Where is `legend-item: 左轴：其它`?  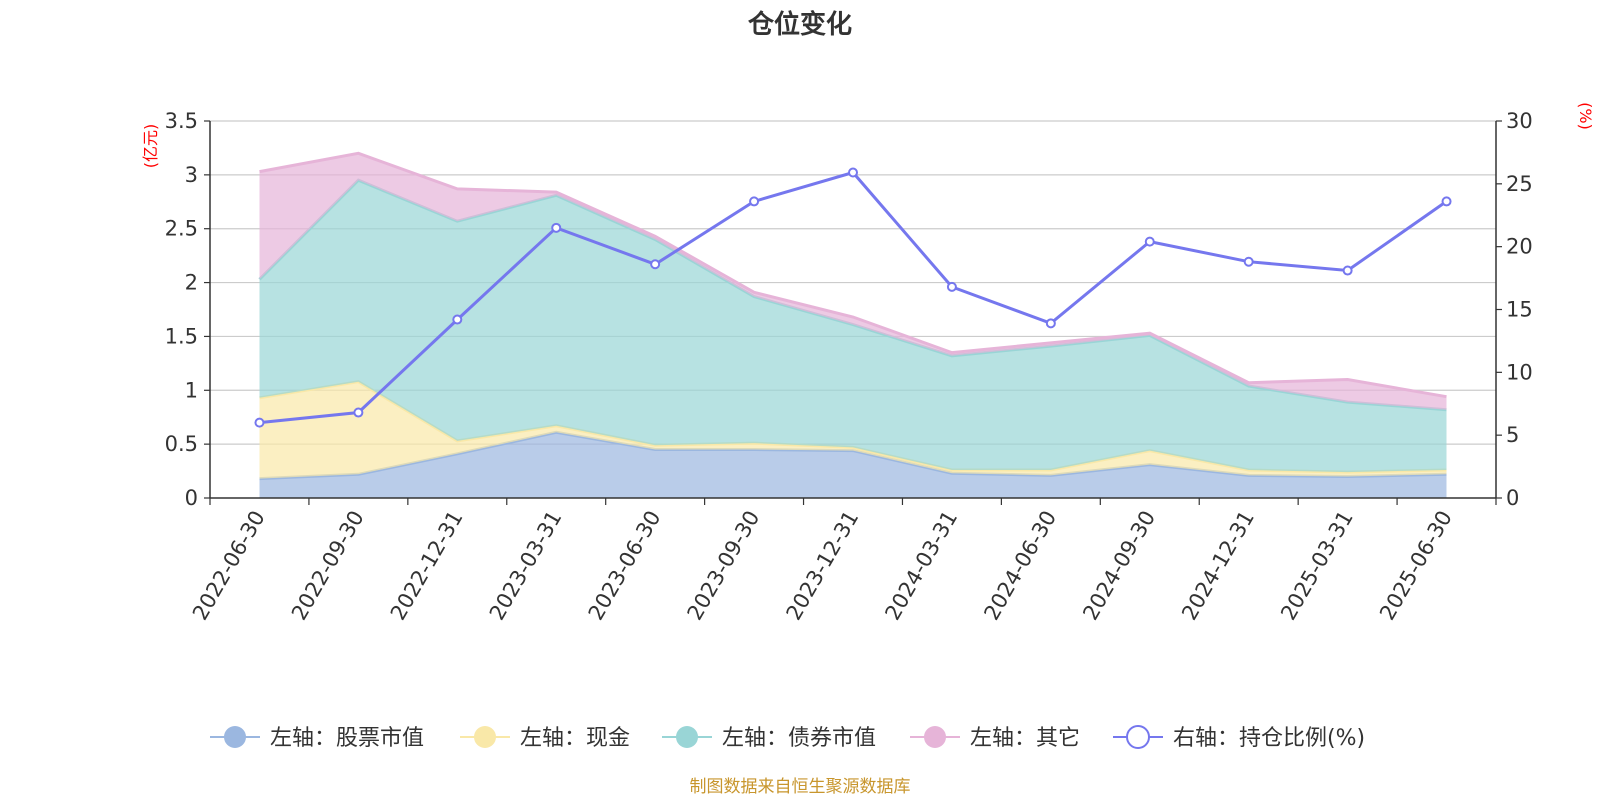 legend-item: 左轴：其它 is located at coordinates (995, 738).